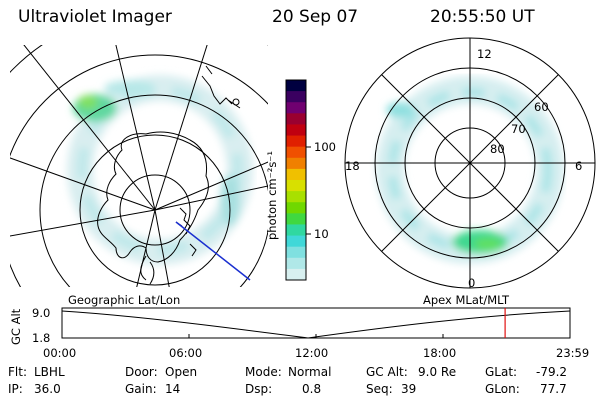 The height and width of the screenshot is (400, 600). Describe the element at coordinates (258, 389) in the screenshot. I see `dsp-label: Dsp:` at that location.